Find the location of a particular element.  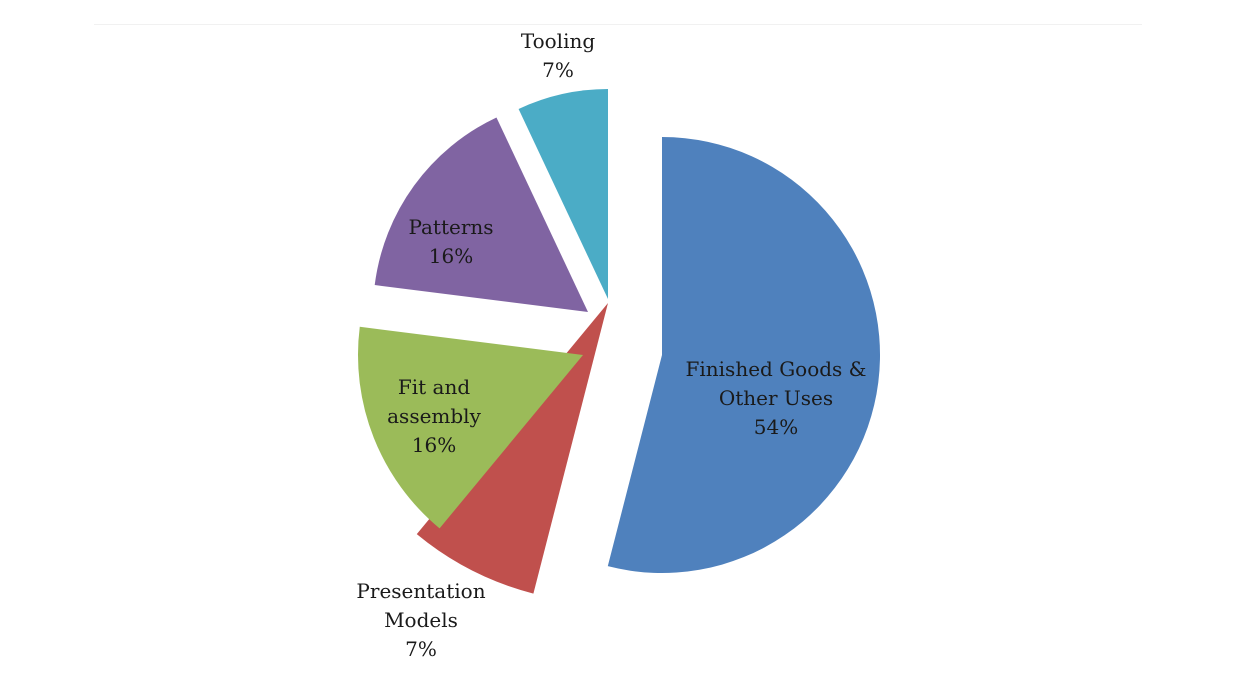

slice-label-2-line-0: Fit and is located at coordinates (434, 387).